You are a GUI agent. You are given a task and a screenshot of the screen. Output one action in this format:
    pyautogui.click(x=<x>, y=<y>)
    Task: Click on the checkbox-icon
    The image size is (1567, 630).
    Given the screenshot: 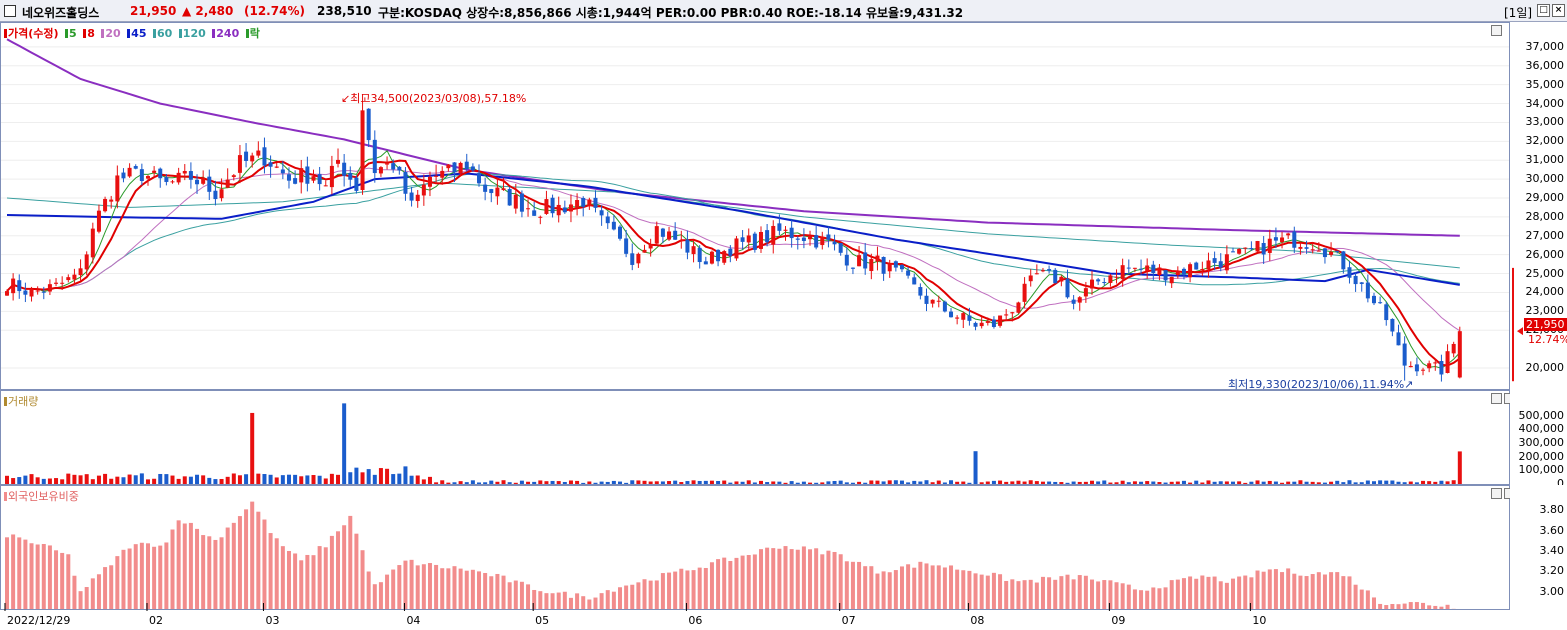 What is the action you would take?
    pyautogui.click(x=10, y=11)
    